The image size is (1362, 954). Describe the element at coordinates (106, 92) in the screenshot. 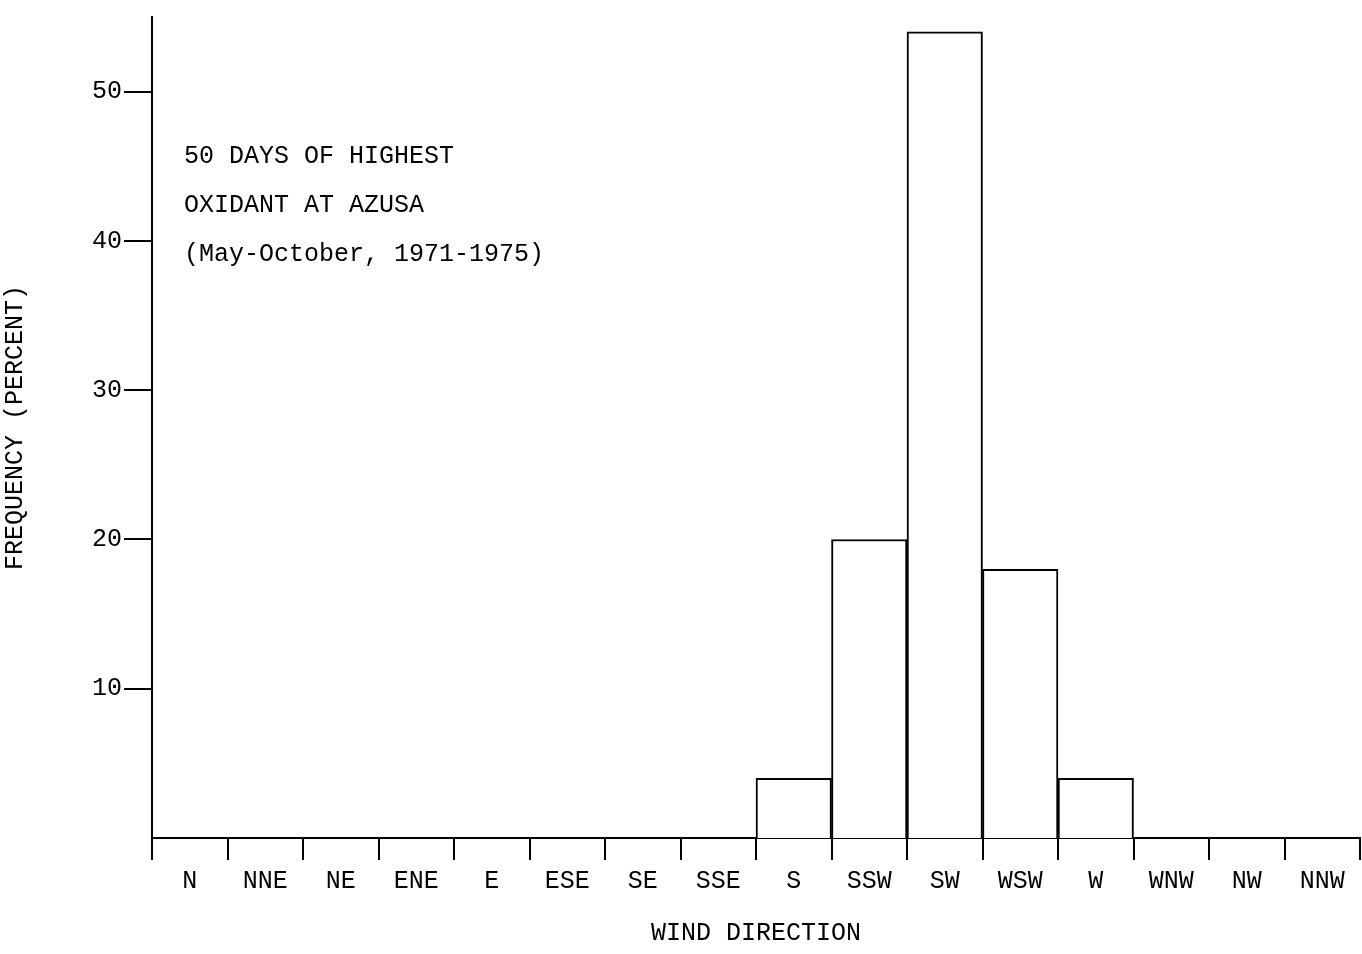

I see `y-tick-label: 50` at that location.